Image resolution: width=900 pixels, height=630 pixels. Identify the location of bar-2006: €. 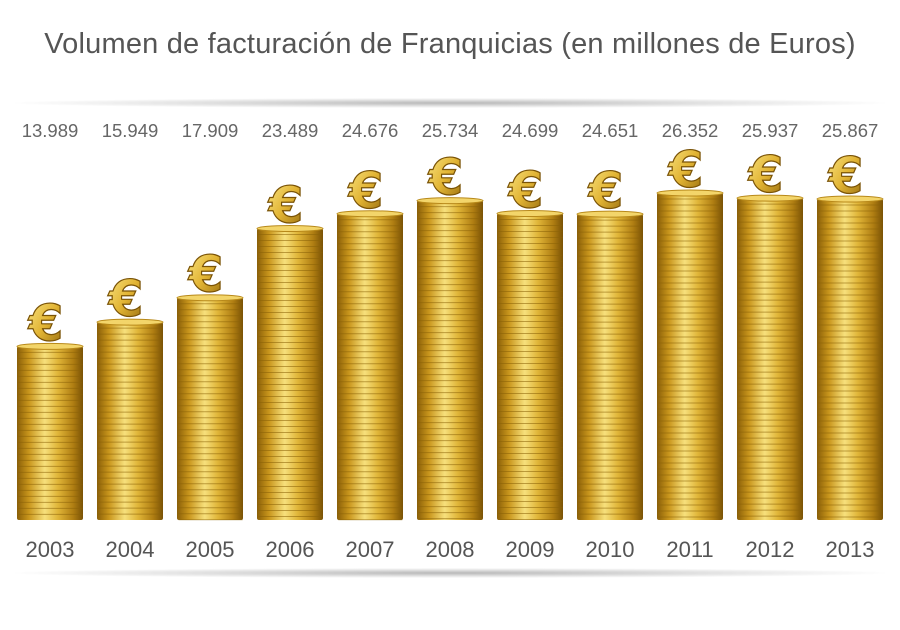
(290, 348).